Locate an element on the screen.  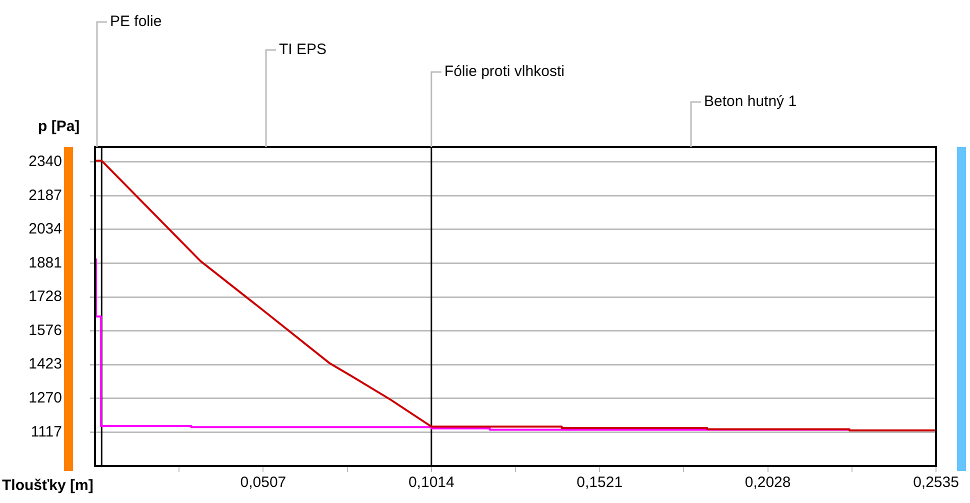
text: TI EPS is located at coordinates (303, 49).